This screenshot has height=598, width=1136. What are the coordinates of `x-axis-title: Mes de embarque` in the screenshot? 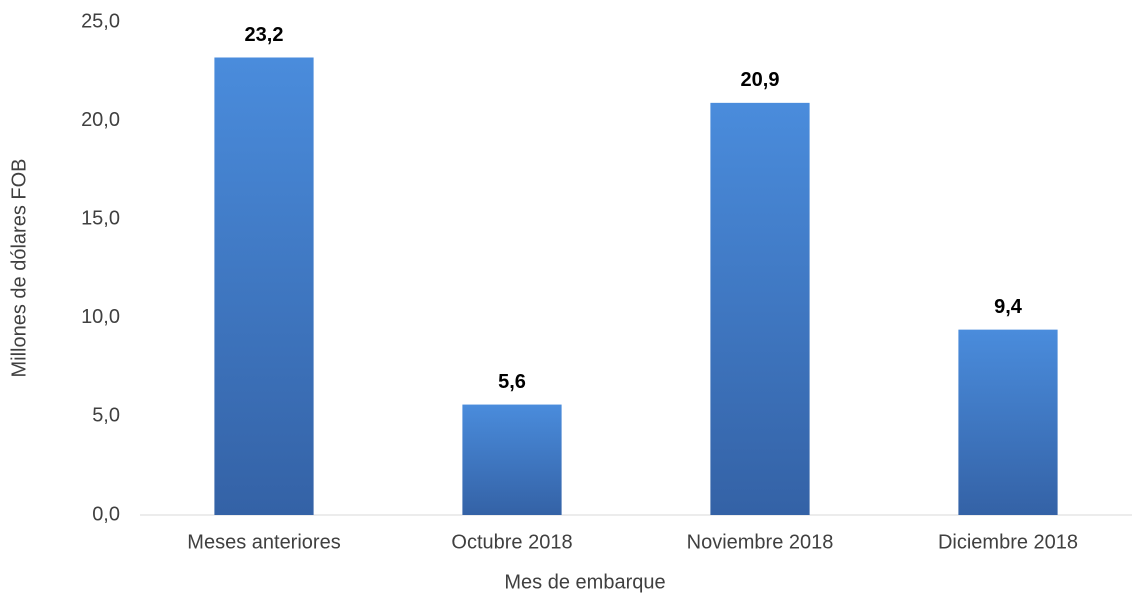 It's located at (584, 582).